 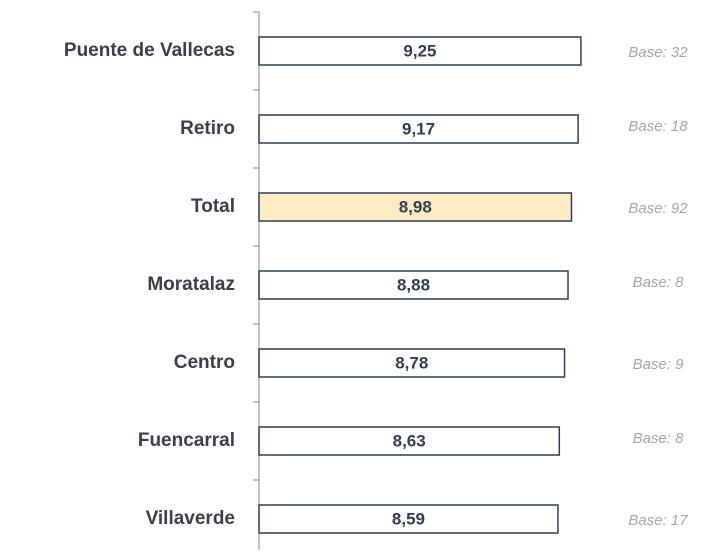 I want to click on value-label: 8,59, so click(x=408, y=518).